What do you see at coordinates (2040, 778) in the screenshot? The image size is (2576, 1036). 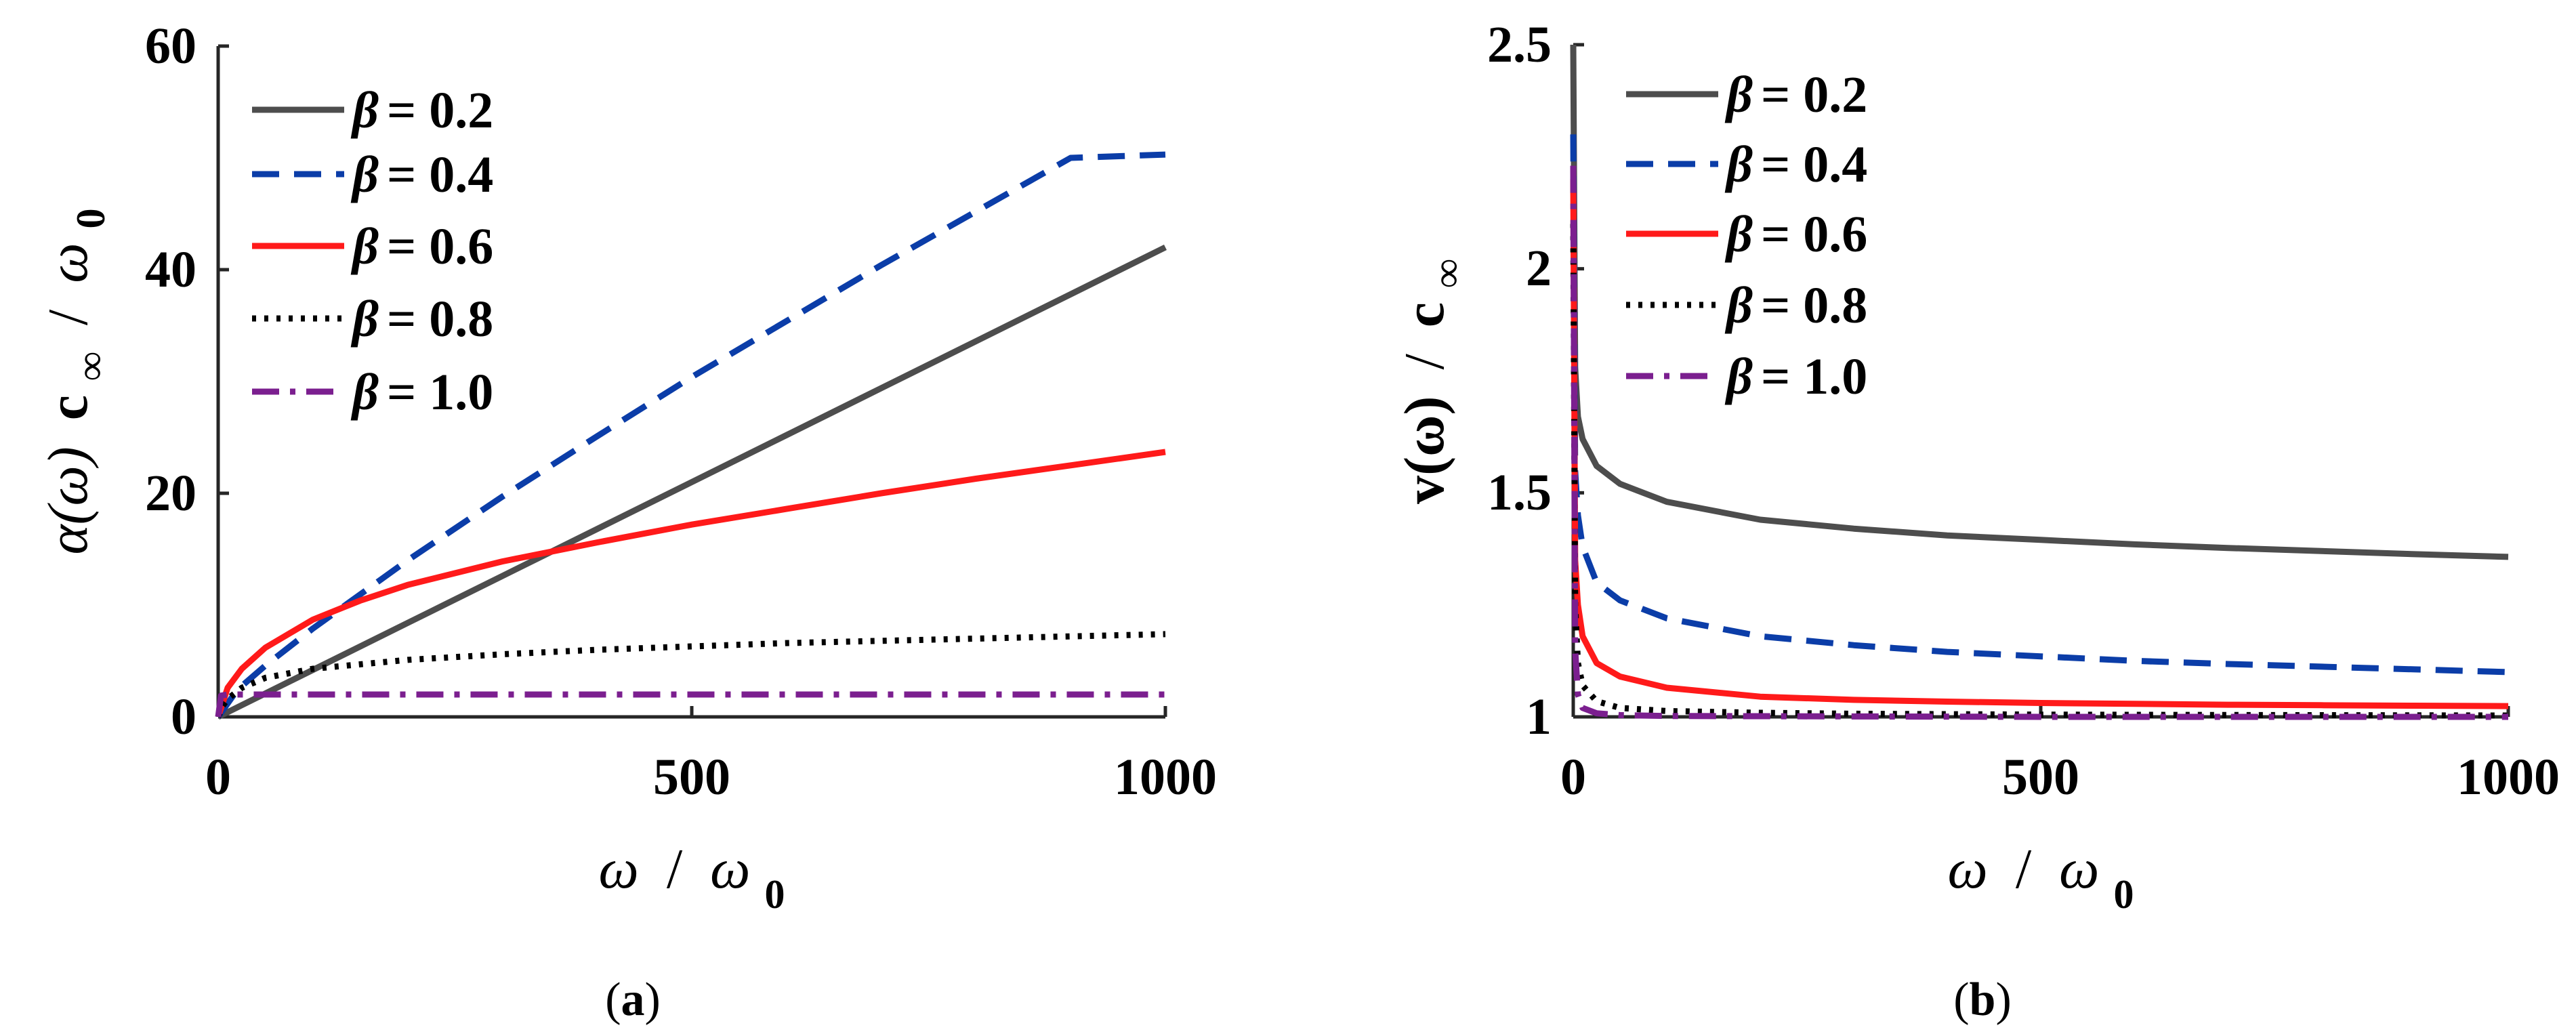 I see `panel-b-x-tick-label: 500` at bounding box center [2040, 778].